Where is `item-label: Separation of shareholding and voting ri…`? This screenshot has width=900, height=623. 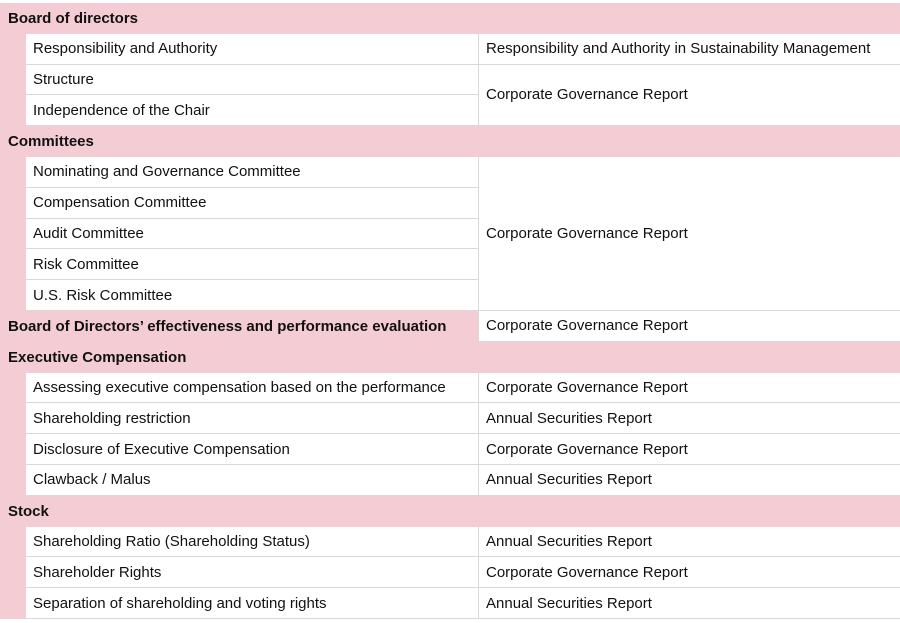
item-label: Separation of shareholding and voting ri… is located at coordinates (252, 603).